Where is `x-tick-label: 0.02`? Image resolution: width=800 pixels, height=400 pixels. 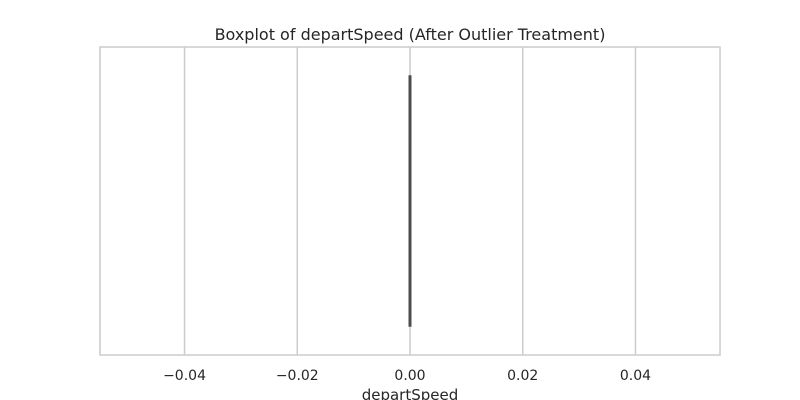
x-tick-label: 0.02 is located at coordinates (522, 376).